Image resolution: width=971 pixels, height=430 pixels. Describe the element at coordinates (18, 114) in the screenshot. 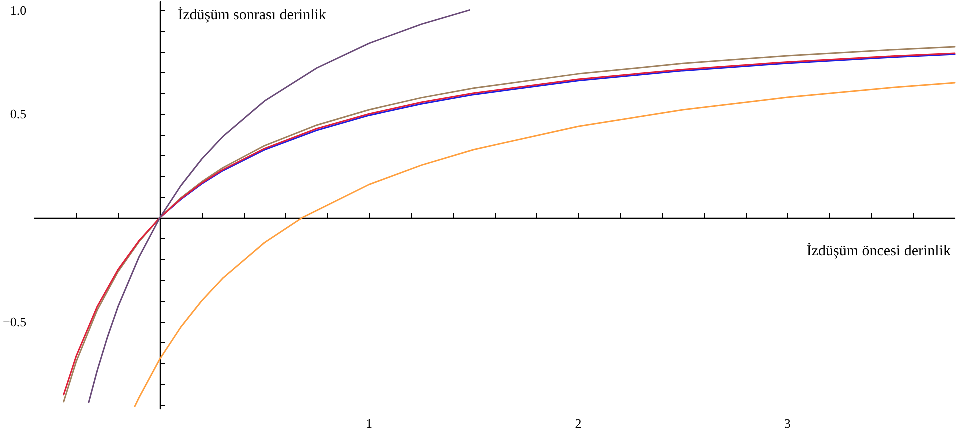

I see `y-tick-label: 0.5` at that location.